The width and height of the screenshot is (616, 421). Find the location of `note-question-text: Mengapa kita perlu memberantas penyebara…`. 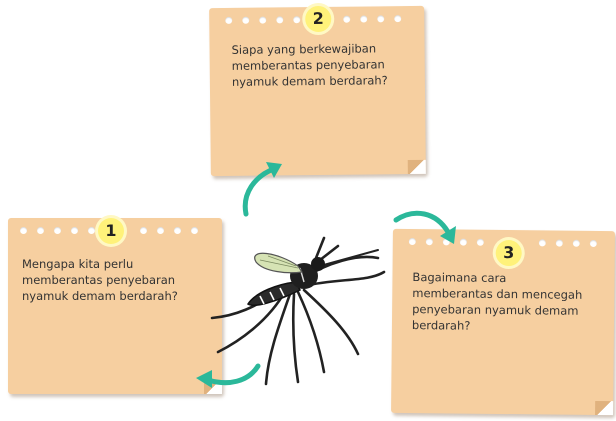

note-question-text: Mengapa kita perlu memberantas penyebara… is located at coordinates (100, 280).